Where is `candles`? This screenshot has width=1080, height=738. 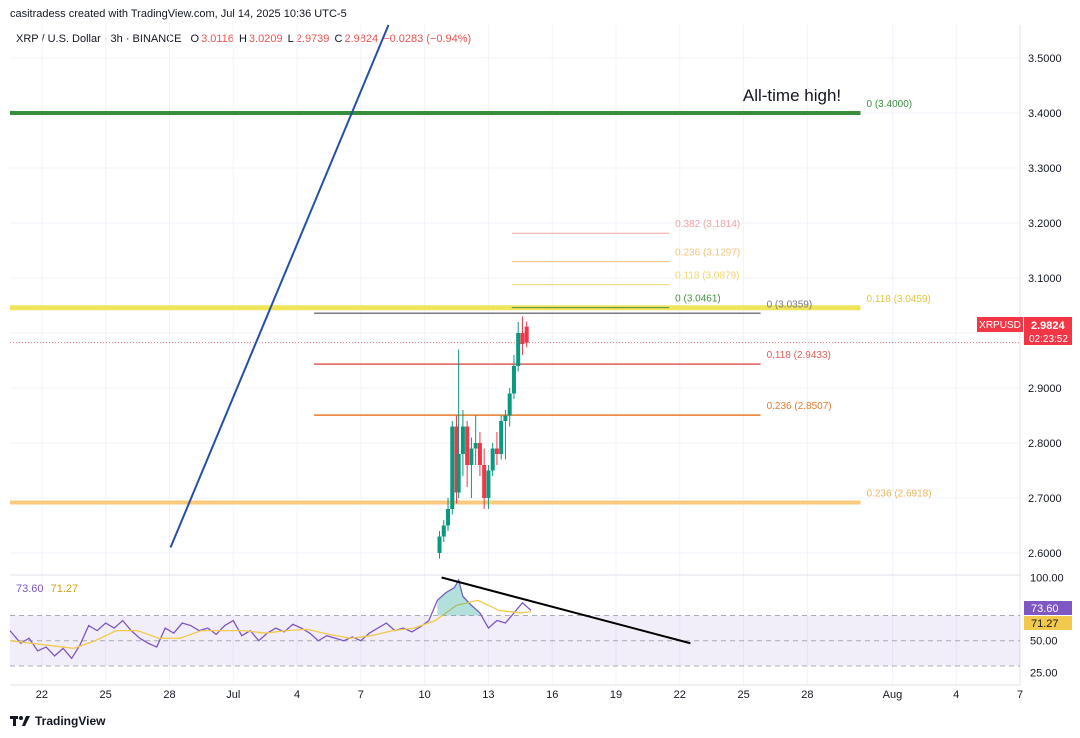
candles is located at coordinates (483, 437).